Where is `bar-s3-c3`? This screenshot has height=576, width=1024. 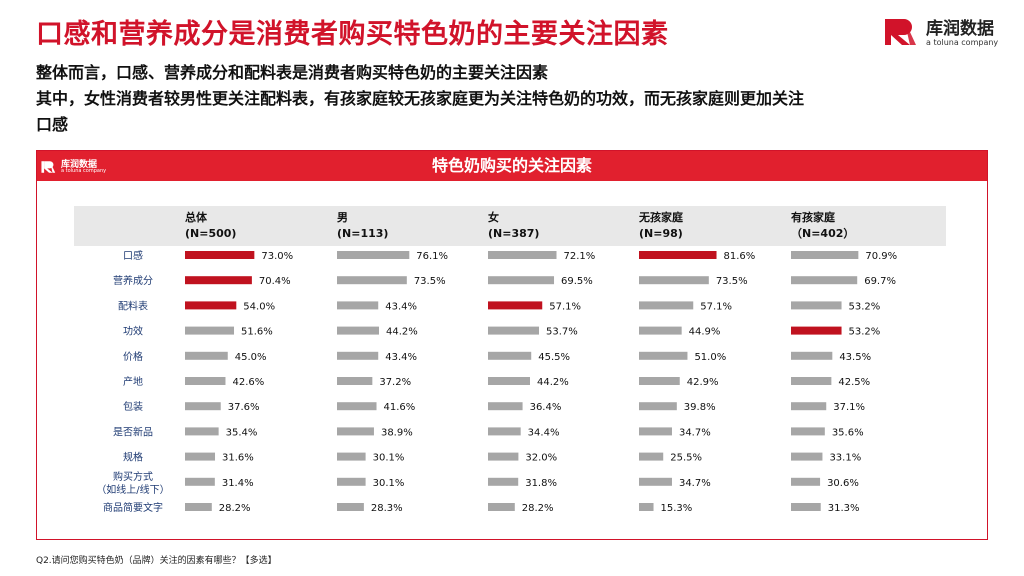
bar-s3-c3 is located at coordinates (660, 330).